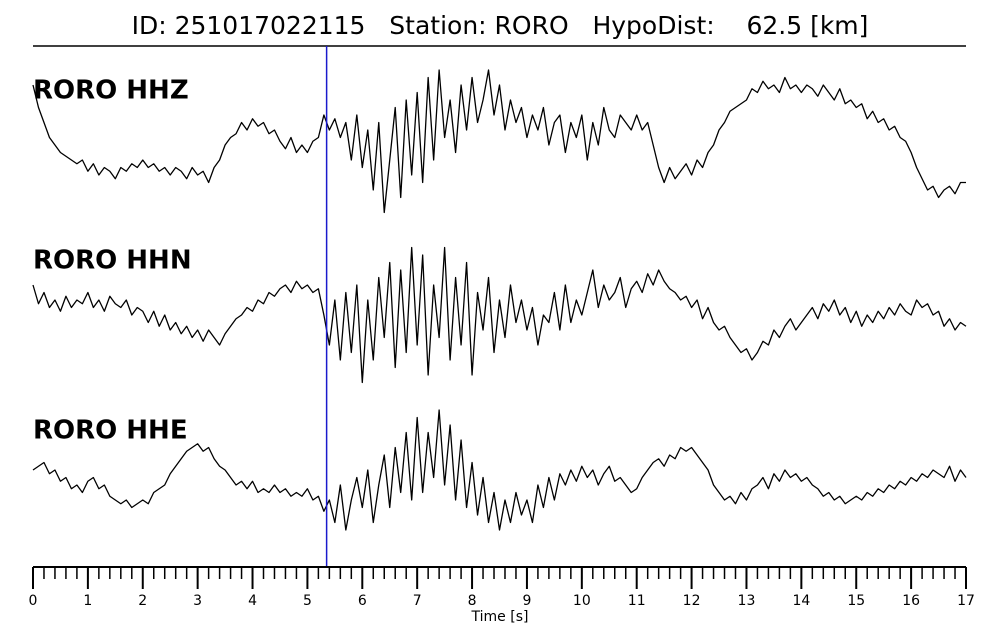 This screenshot has width=1000, height=640. I want to click on x-tick-label: 2, so click(142, 601).